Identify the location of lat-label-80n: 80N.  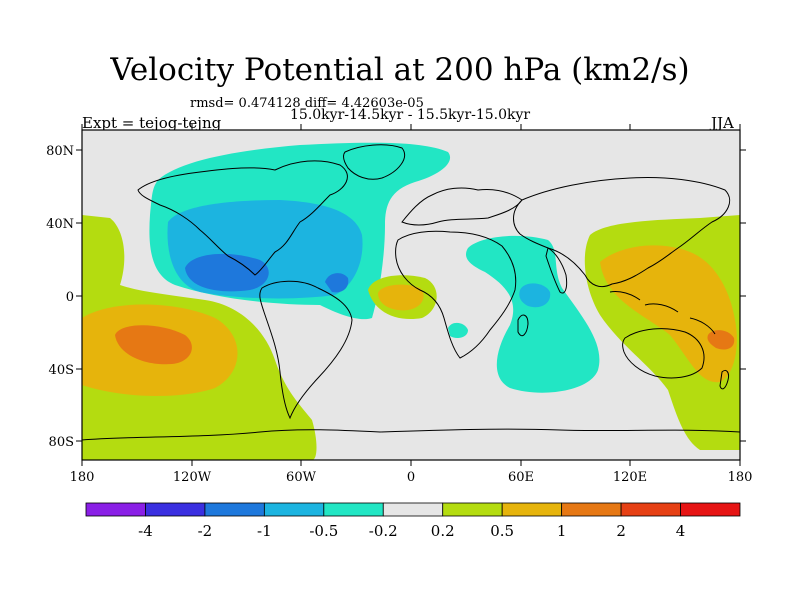
(60, 151).